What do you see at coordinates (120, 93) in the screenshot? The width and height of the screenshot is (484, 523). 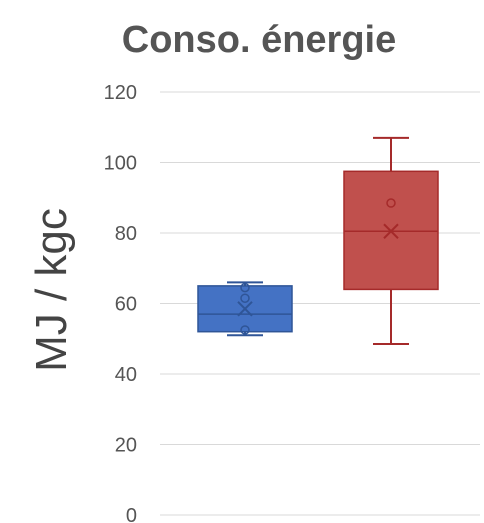 I see `y-tick-label: 120` at bounding box center [120, 93].